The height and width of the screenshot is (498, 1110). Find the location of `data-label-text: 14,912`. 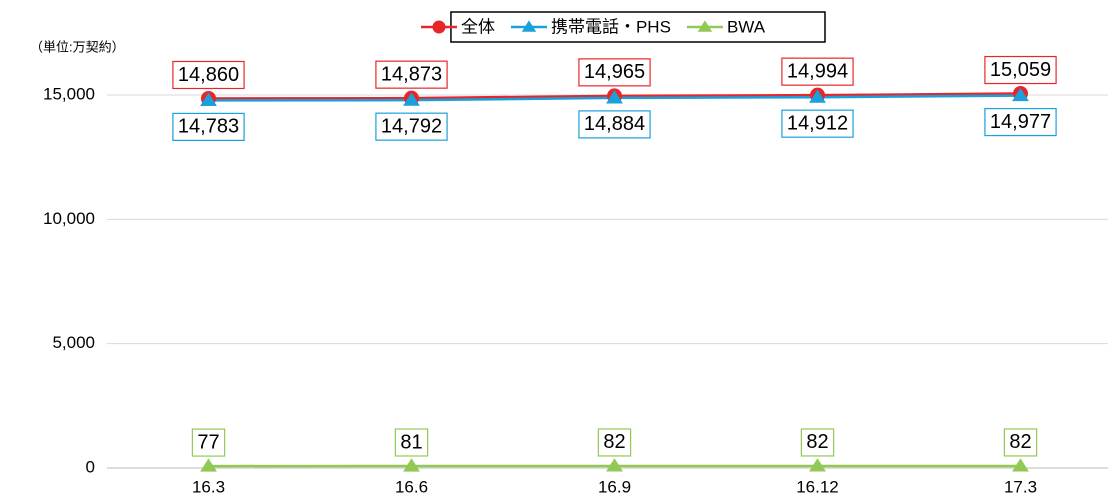

data-label-text: 14,912 is located at coordinates (817, 123).